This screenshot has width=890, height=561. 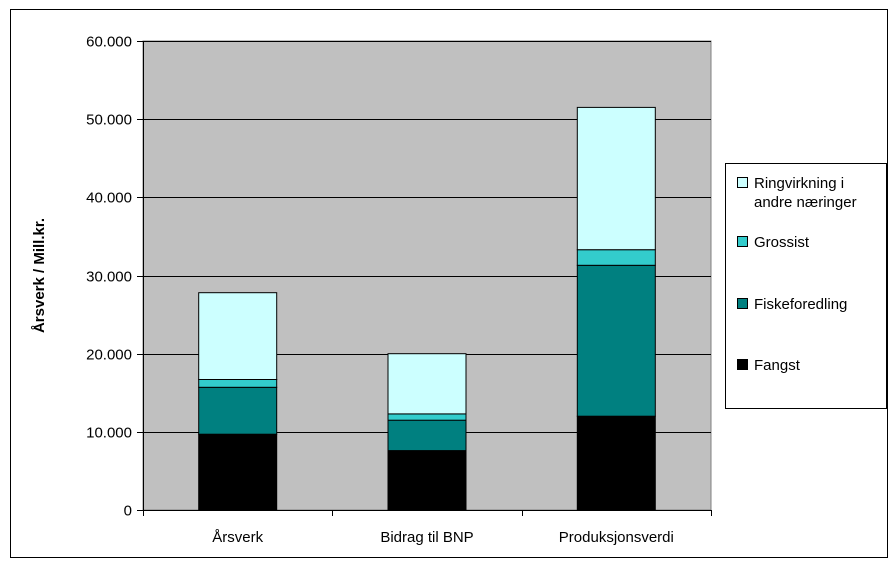 I want to click on y-tick-label-6: 60.000, so click(x=109, y=42).